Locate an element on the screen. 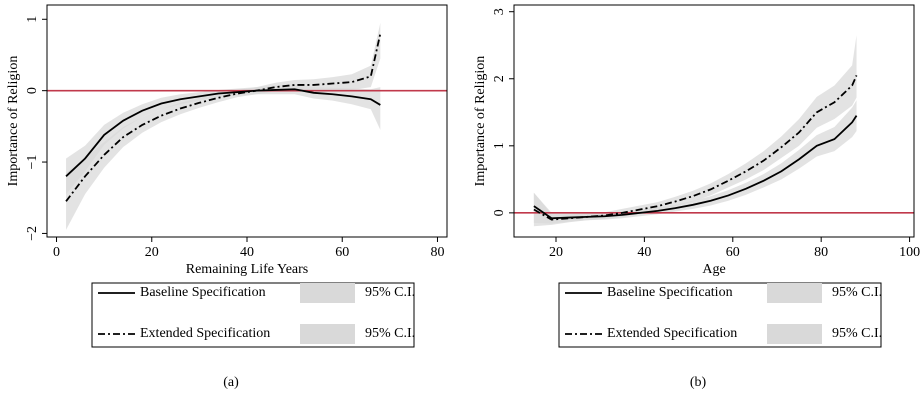  y-tick-label: 2 is located at coordinates (499, 78).